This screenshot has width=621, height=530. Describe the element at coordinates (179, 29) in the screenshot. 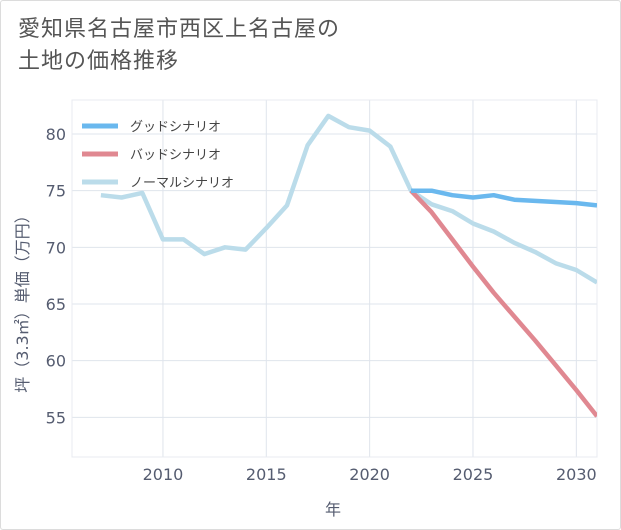

I see `chart-title-line-1: 愛知県名古屋市西区上名古屋の` at that location.